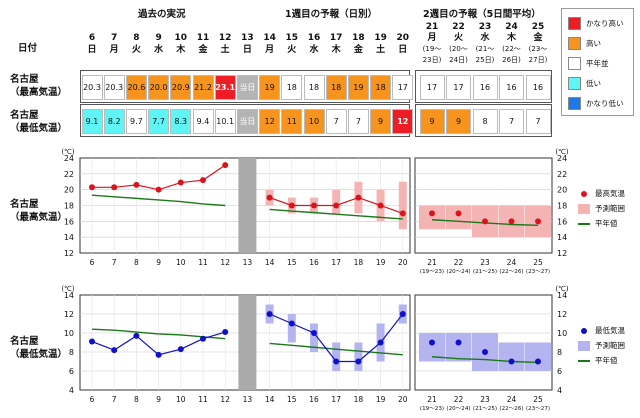 Image resolution: width=640 pixels, height=418 pixels. Describe the element at coordinates (403, 121) in the screenshot. I see `table-cell: 12` at that location.